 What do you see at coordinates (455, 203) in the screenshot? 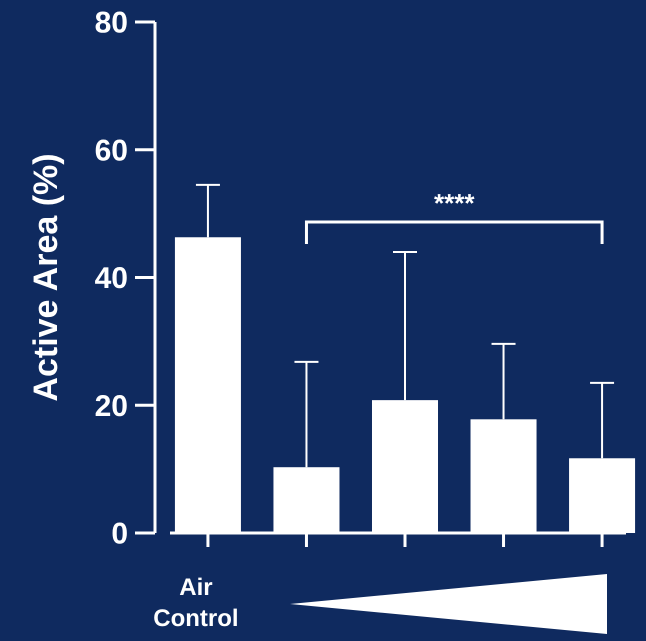
I see `annotation: ****` at bounding box center [455, 203].